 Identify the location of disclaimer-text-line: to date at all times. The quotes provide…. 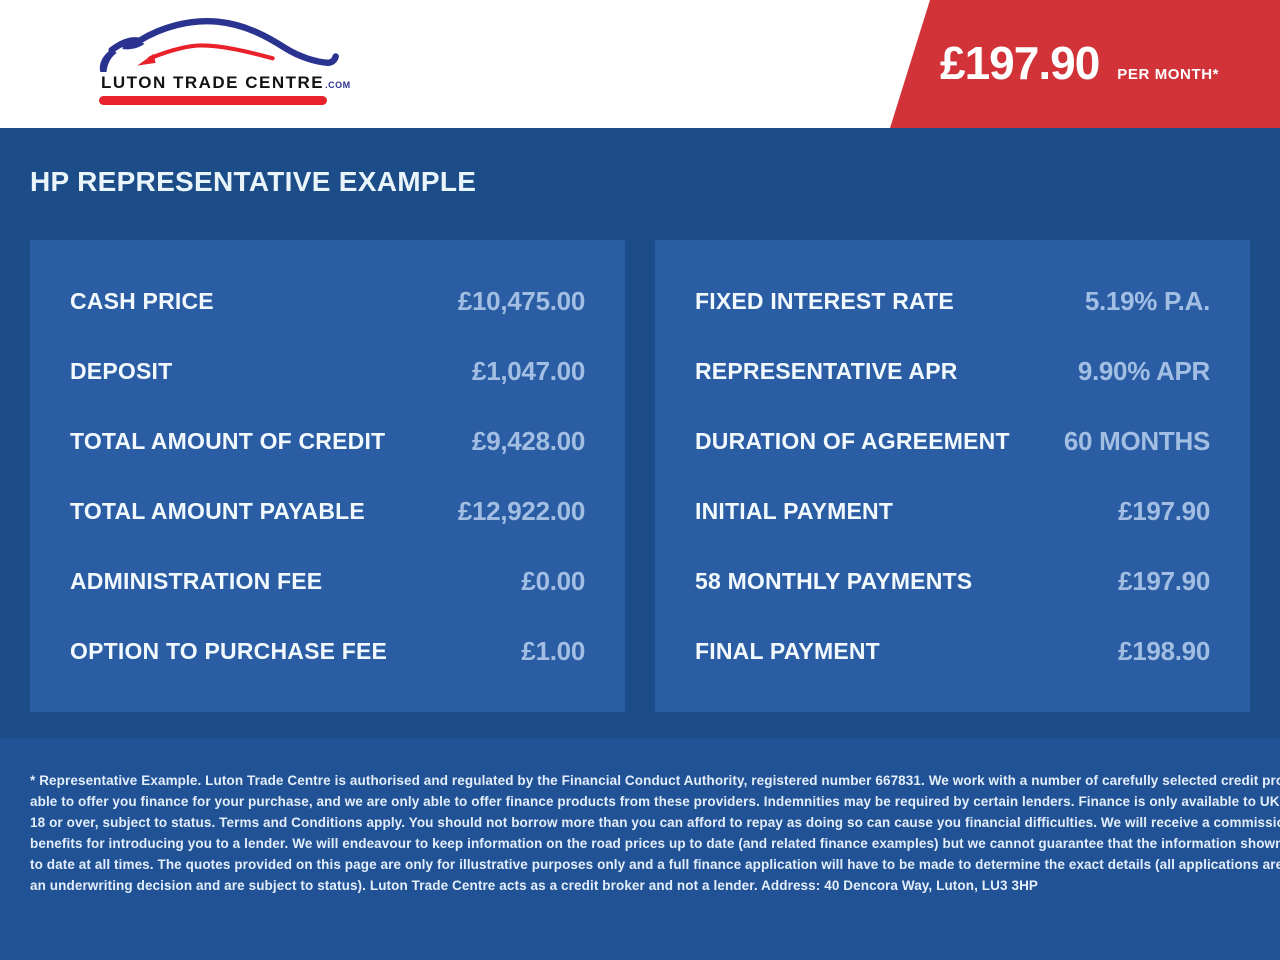
(655, 864).